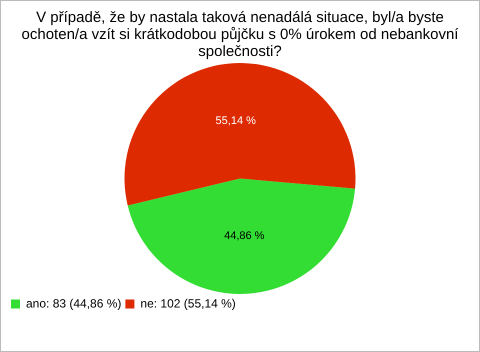  What do you see at coordinates (74, 303) in the screenshot?
I see `legend-label: ano: 83 (44,86 %)` at bounding box center [74, 303].